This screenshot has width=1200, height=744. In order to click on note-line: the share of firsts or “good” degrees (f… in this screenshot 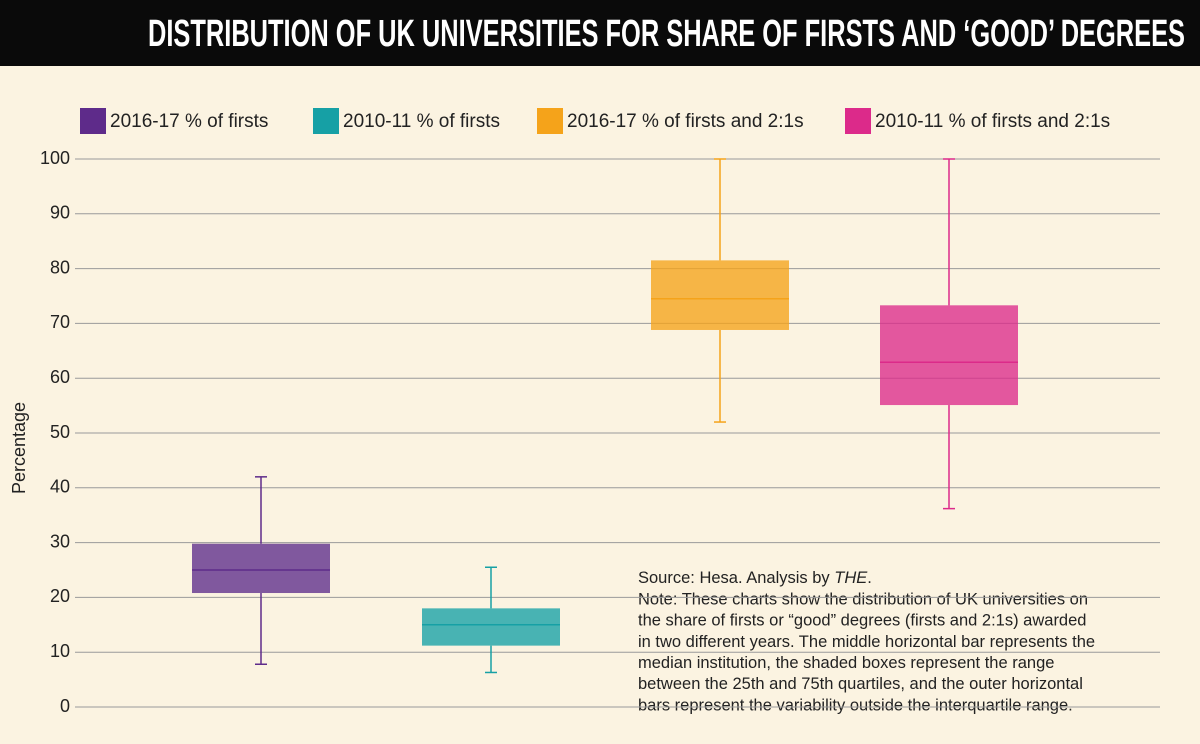, I will do `click(862, 621)`.